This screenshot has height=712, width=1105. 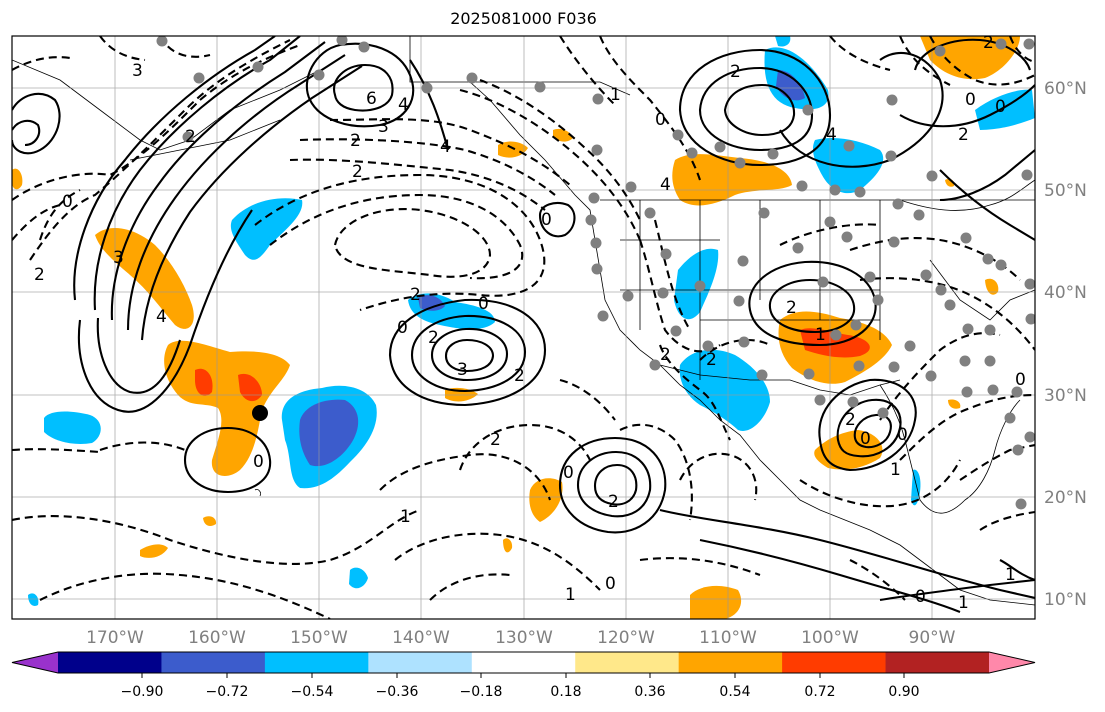 I want to click on lat-label: 40°N, so click(x=1065, y=293).